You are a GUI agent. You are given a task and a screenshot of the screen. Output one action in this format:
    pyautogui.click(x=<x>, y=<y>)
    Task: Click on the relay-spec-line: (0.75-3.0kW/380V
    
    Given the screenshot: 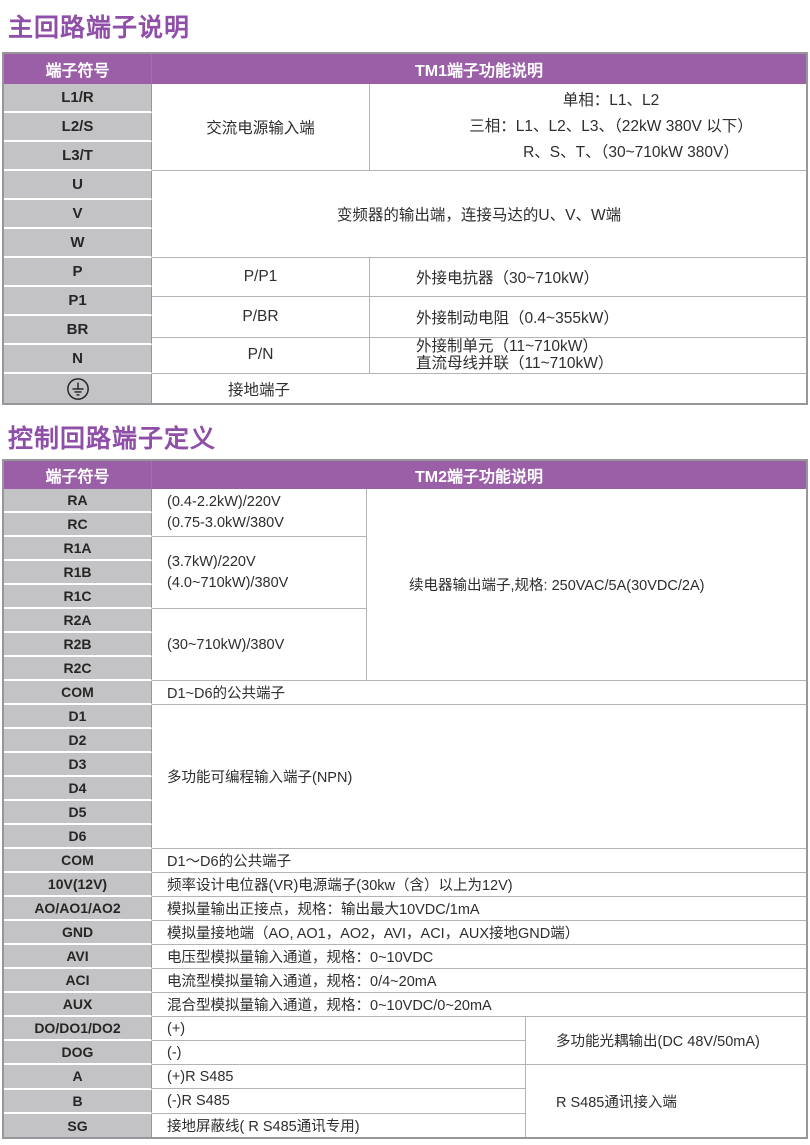 What is the action you would take?
    pyautogui.click(x=225, y=522)
    